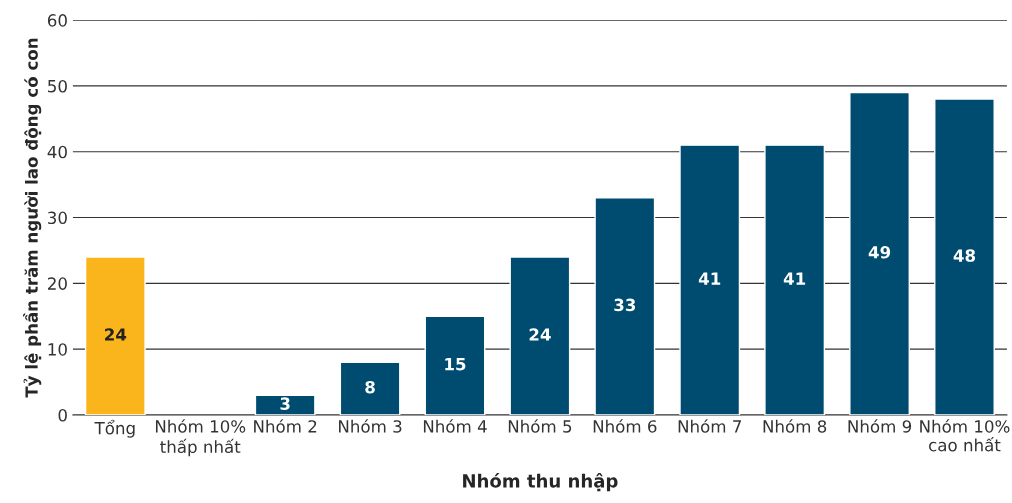 This screenshot has width=1012, height=503. What do you see at coordinates (370, 426) in the screenshot?
I see `x-tick-label: Nhóm 3` at bounding box center [370, 426].